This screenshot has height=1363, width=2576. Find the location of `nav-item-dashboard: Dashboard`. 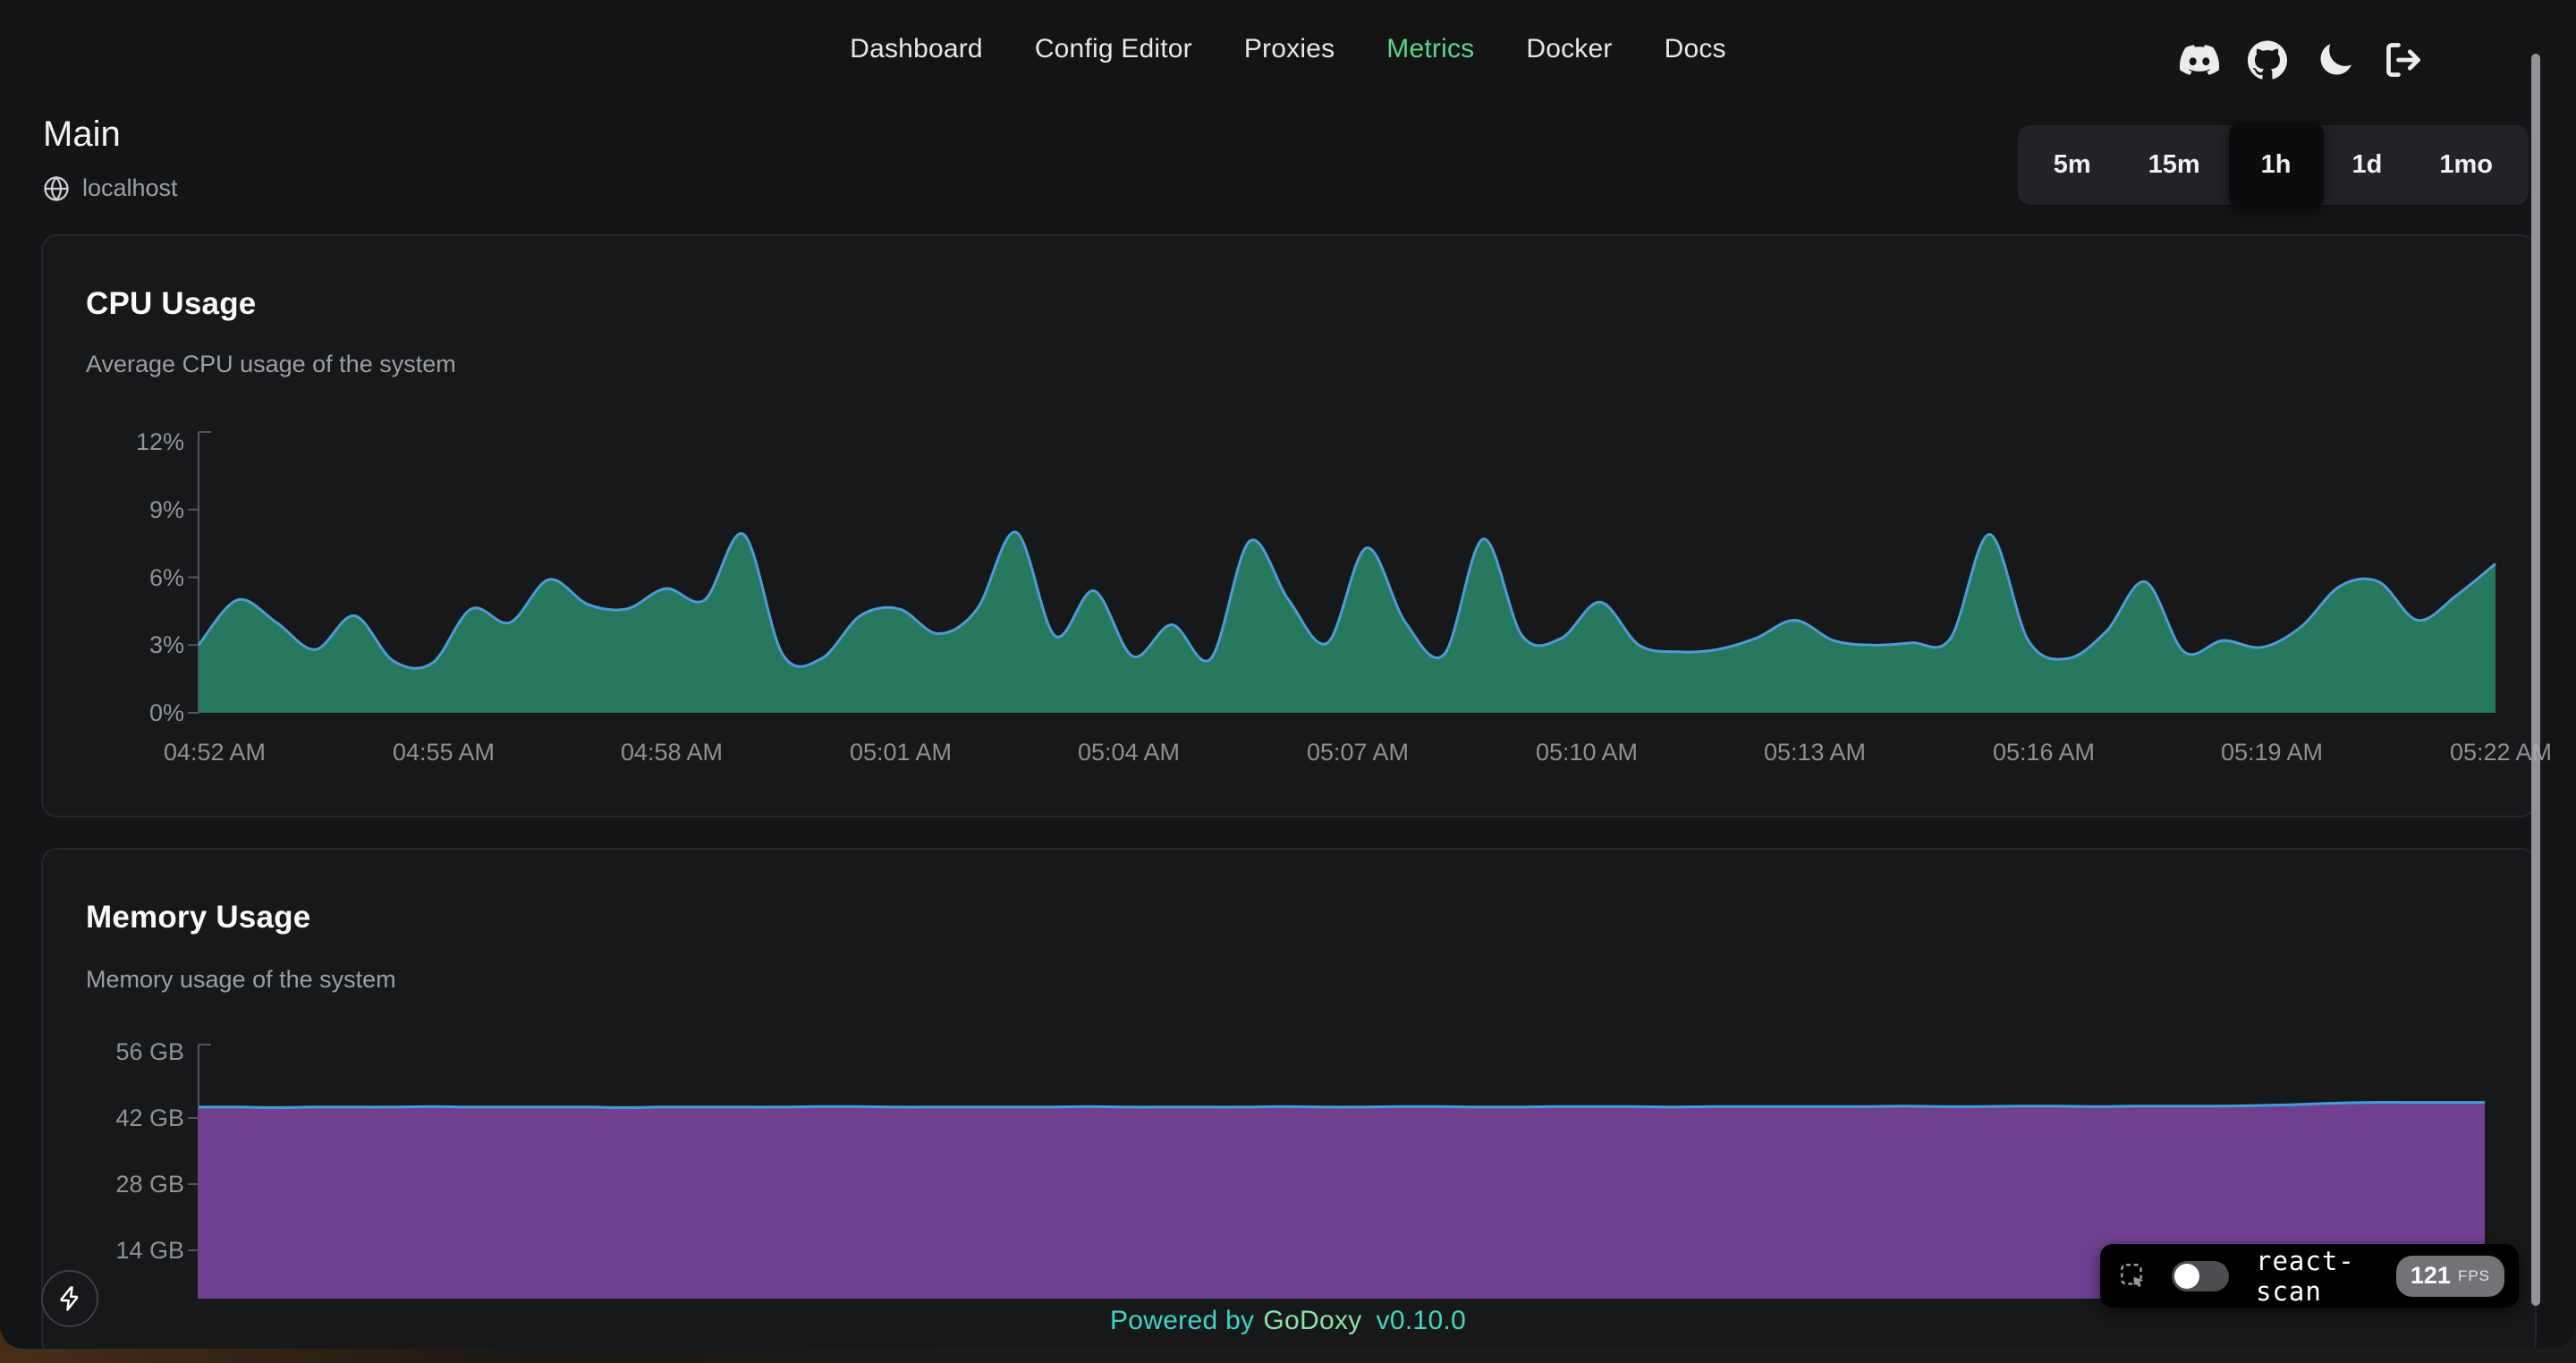

nav-item-dashboard: Dashboard is located at coordinates (916, 48).